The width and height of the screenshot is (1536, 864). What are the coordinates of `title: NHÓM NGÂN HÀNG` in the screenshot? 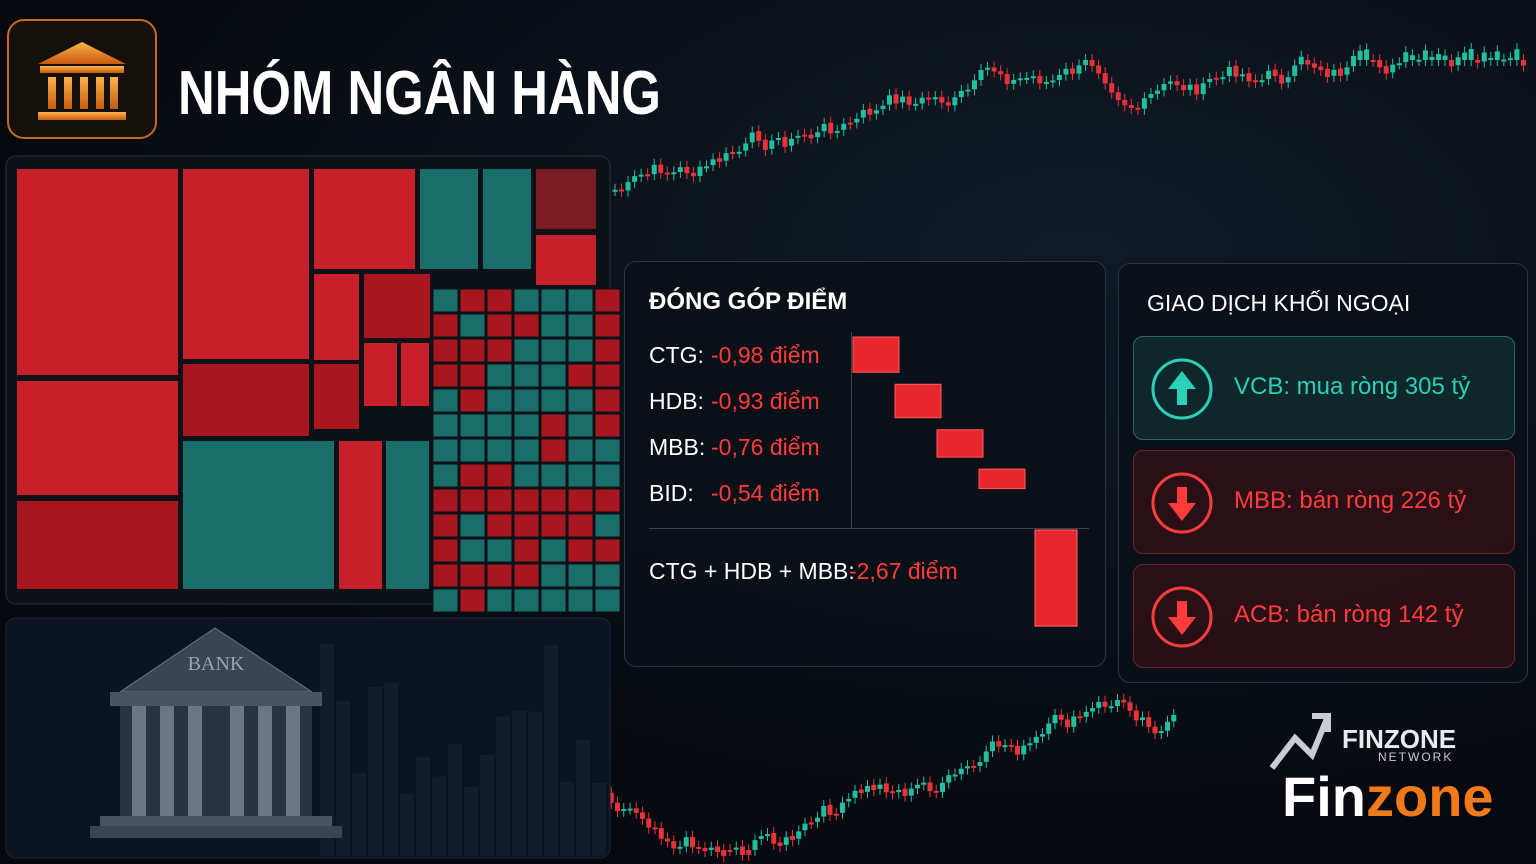 It's located at (419, 93).